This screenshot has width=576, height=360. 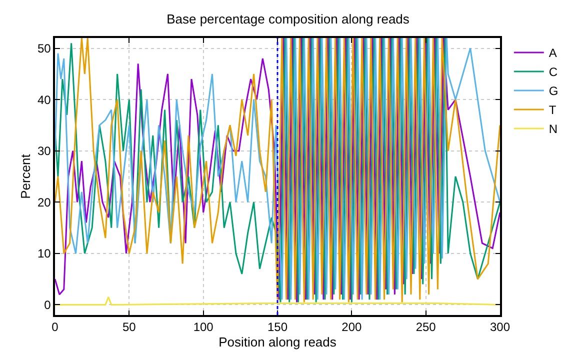 I want to click on y-tick-label: 0, so click(x=48, y=305).